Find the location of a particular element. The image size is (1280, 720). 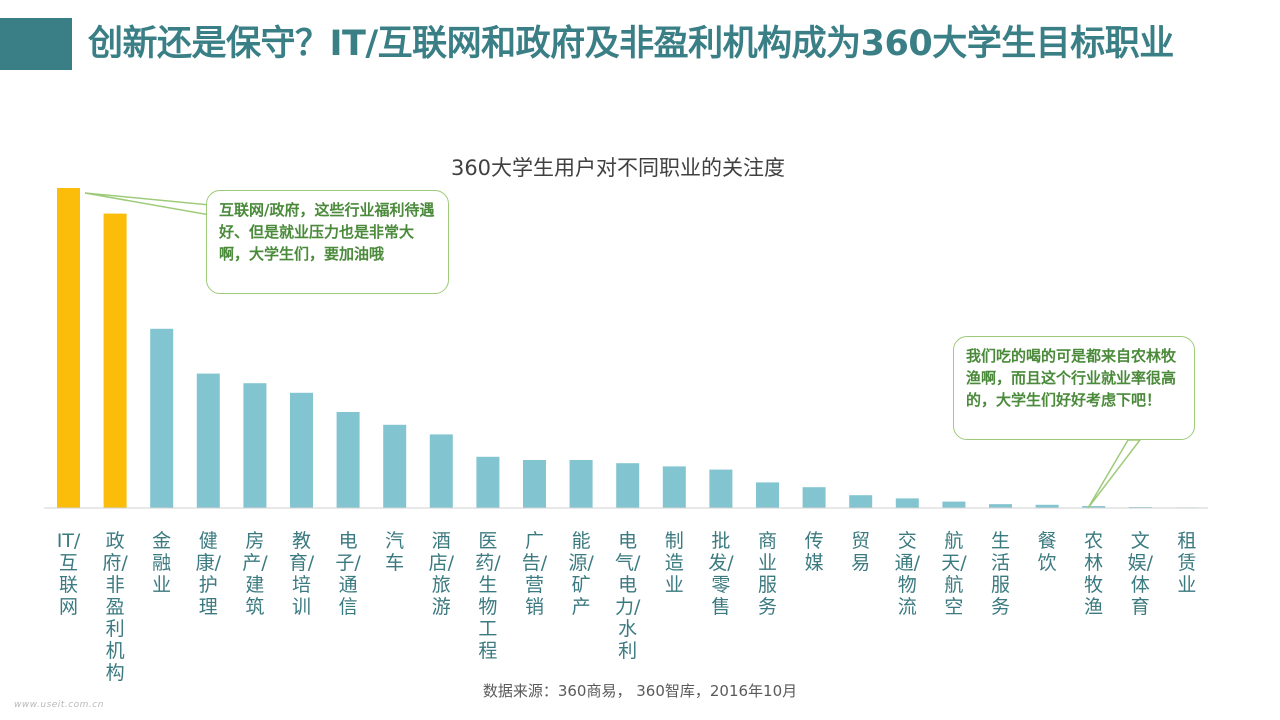

callout-2-pointer is located at coordinates (1114, 474).